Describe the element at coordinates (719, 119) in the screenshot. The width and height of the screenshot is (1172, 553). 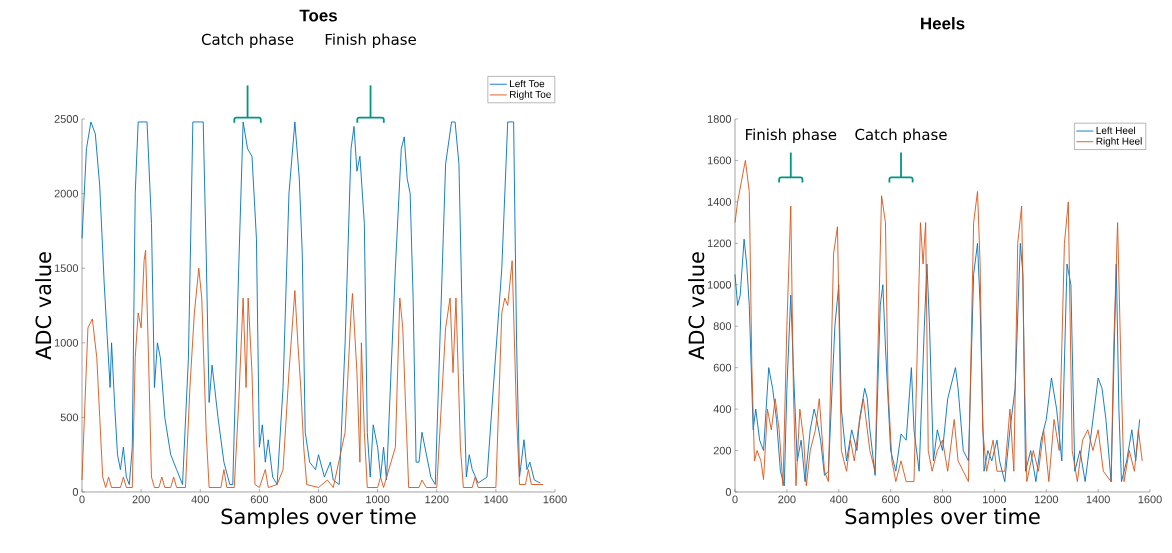
I see `y-tick-label: 1800` at that location.